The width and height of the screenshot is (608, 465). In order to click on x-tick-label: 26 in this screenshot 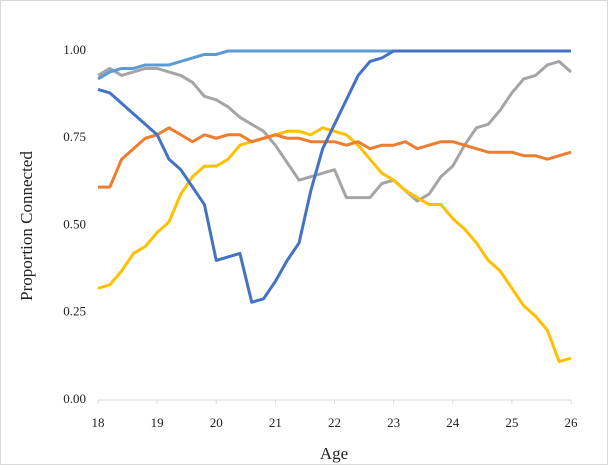, I will do `click(572, 422)`.